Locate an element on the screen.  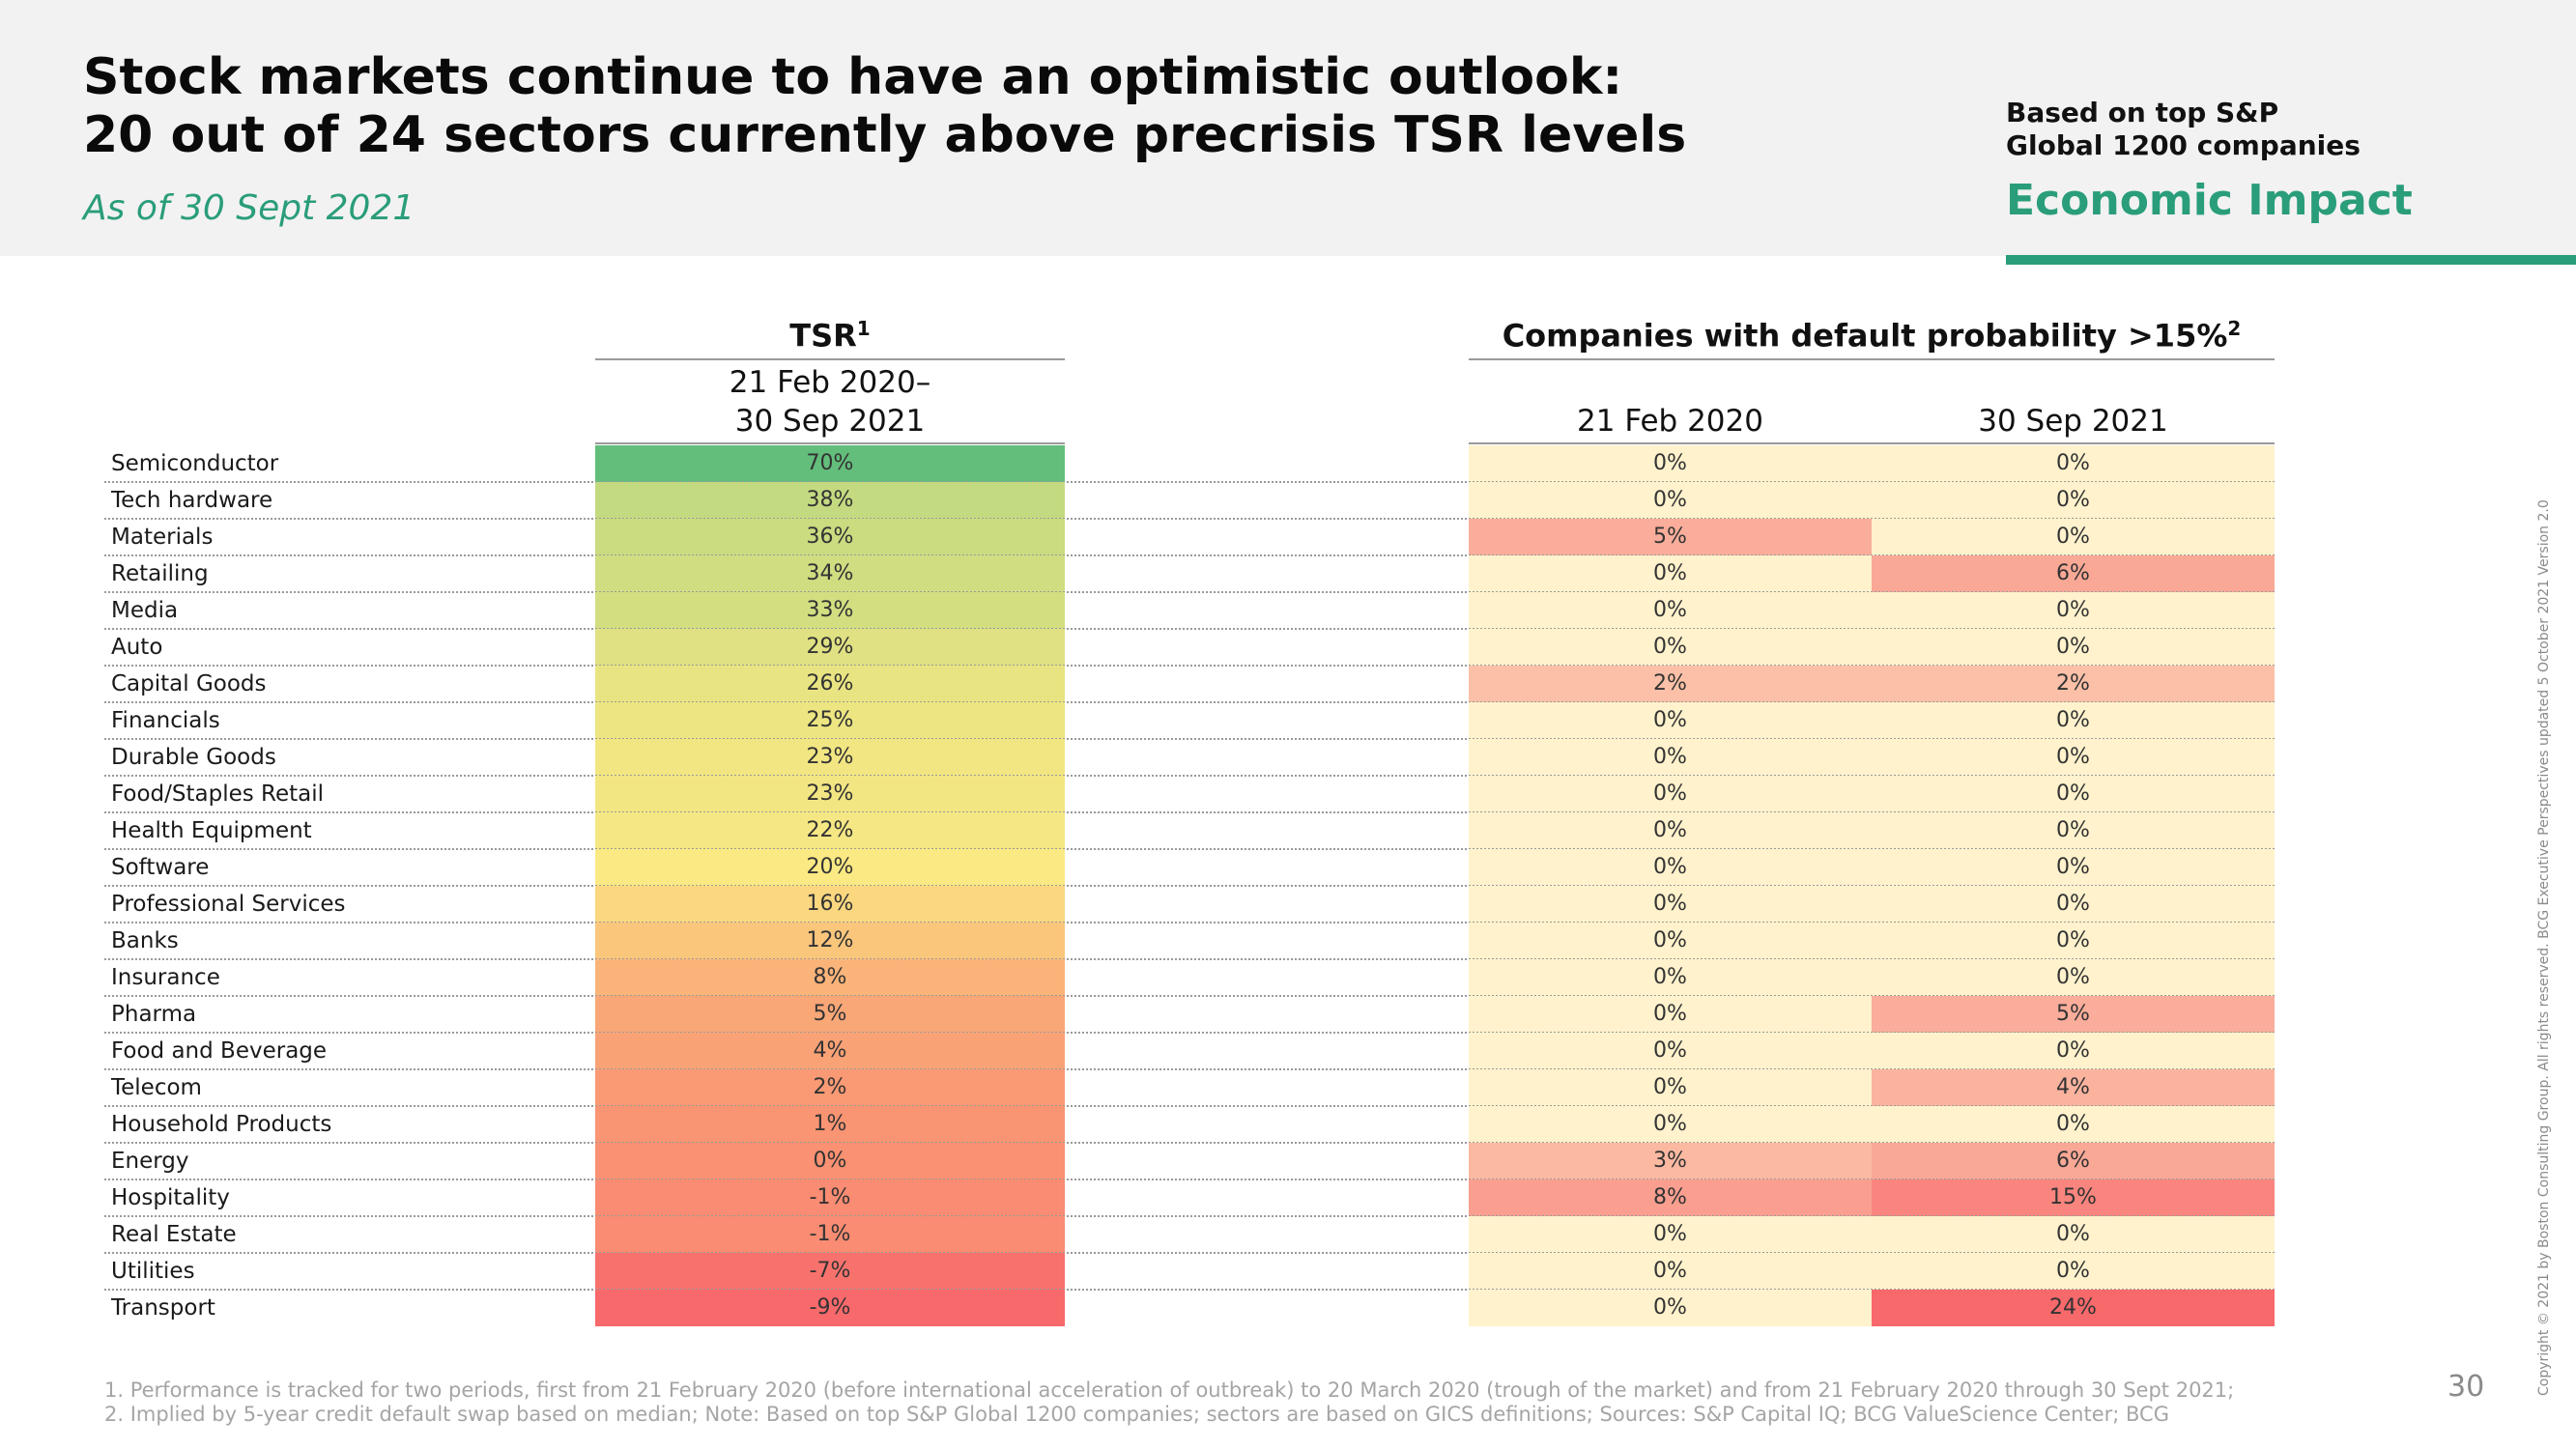
sector-label: Health Equipment is located at coordinates (212, 830).